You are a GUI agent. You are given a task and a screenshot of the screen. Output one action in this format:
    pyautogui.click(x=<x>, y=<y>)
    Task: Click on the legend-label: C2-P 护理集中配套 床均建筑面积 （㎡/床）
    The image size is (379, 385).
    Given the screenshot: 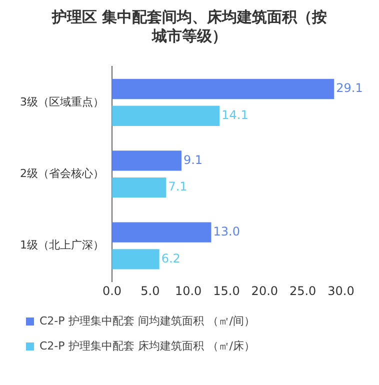 What is the action you would take?
    pyautogui.click(x=147, y=345)
    